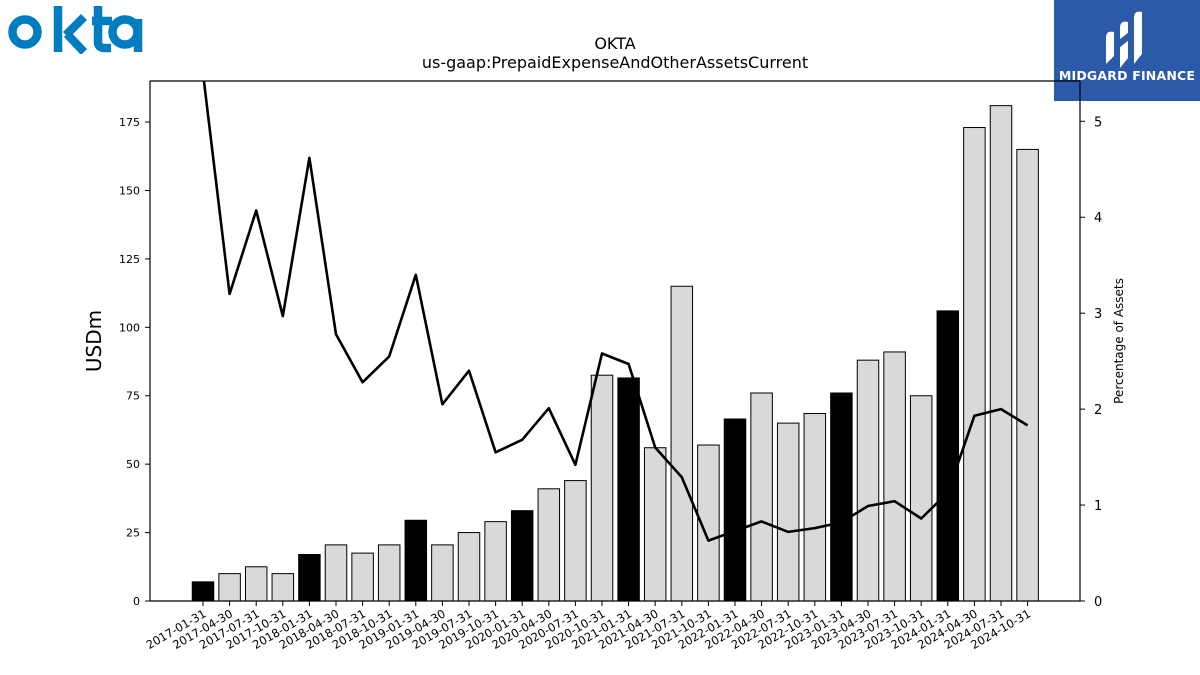 This screenshot has height=675, width=1200. Describe the element at coordinates (1098, 410) in the screenshot. I see `y2-tick-label: 2` at that location.